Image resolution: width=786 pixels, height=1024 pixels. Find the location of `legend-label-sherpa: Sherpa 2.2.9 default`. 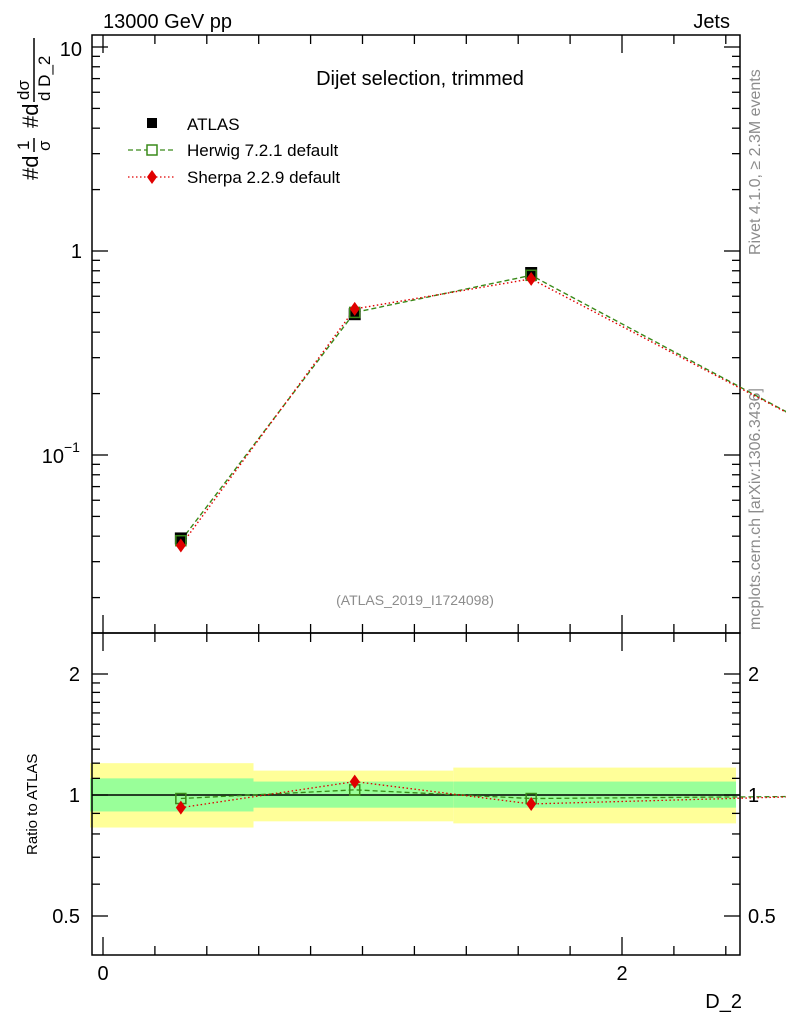

legend-label-sherpa: Sherpa 2.2.9 default is located at coordinates (263, 177).